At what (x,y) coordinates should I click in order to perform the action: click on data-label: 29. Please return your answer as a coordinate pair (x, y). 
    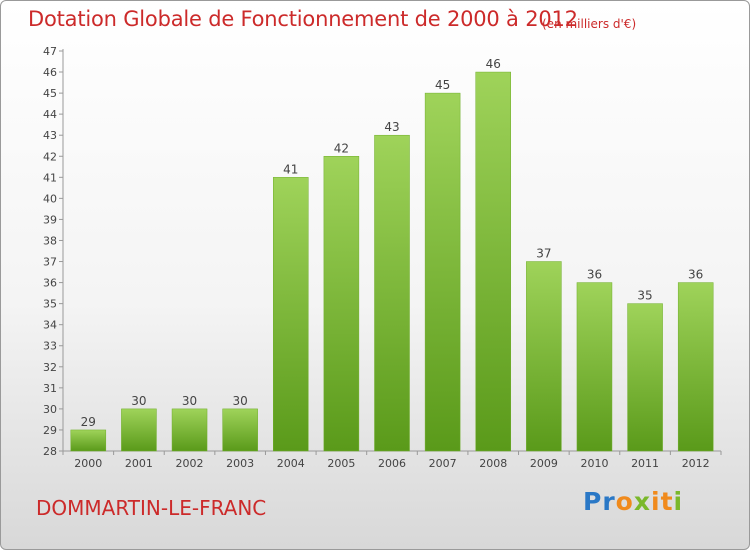
    Looking at the image, I should click on (88, 422).